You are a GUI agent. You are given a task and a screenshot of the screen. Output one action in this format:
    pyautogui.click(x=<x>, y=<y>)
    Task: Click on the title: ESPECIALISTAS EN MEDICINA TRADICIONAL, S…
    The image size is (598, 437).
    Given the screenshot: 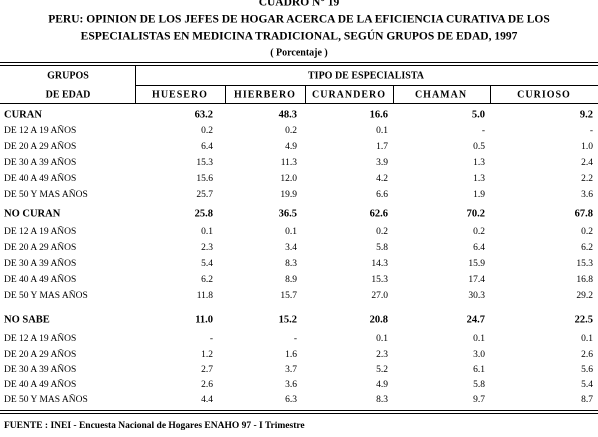 What is the action you would take?
    pyautogui.click(x=299, y=36)
    